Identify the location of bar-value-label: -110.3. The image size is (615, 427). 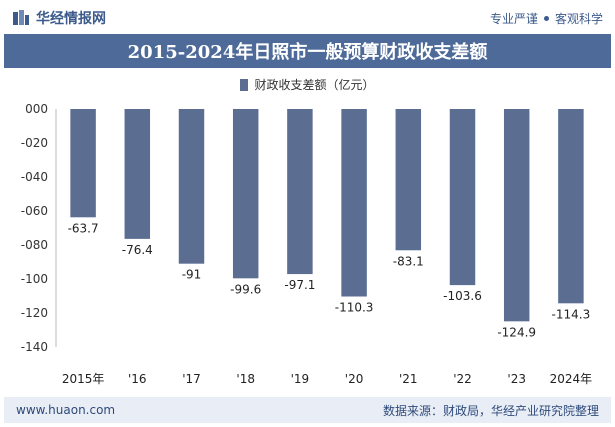
(354, 308).